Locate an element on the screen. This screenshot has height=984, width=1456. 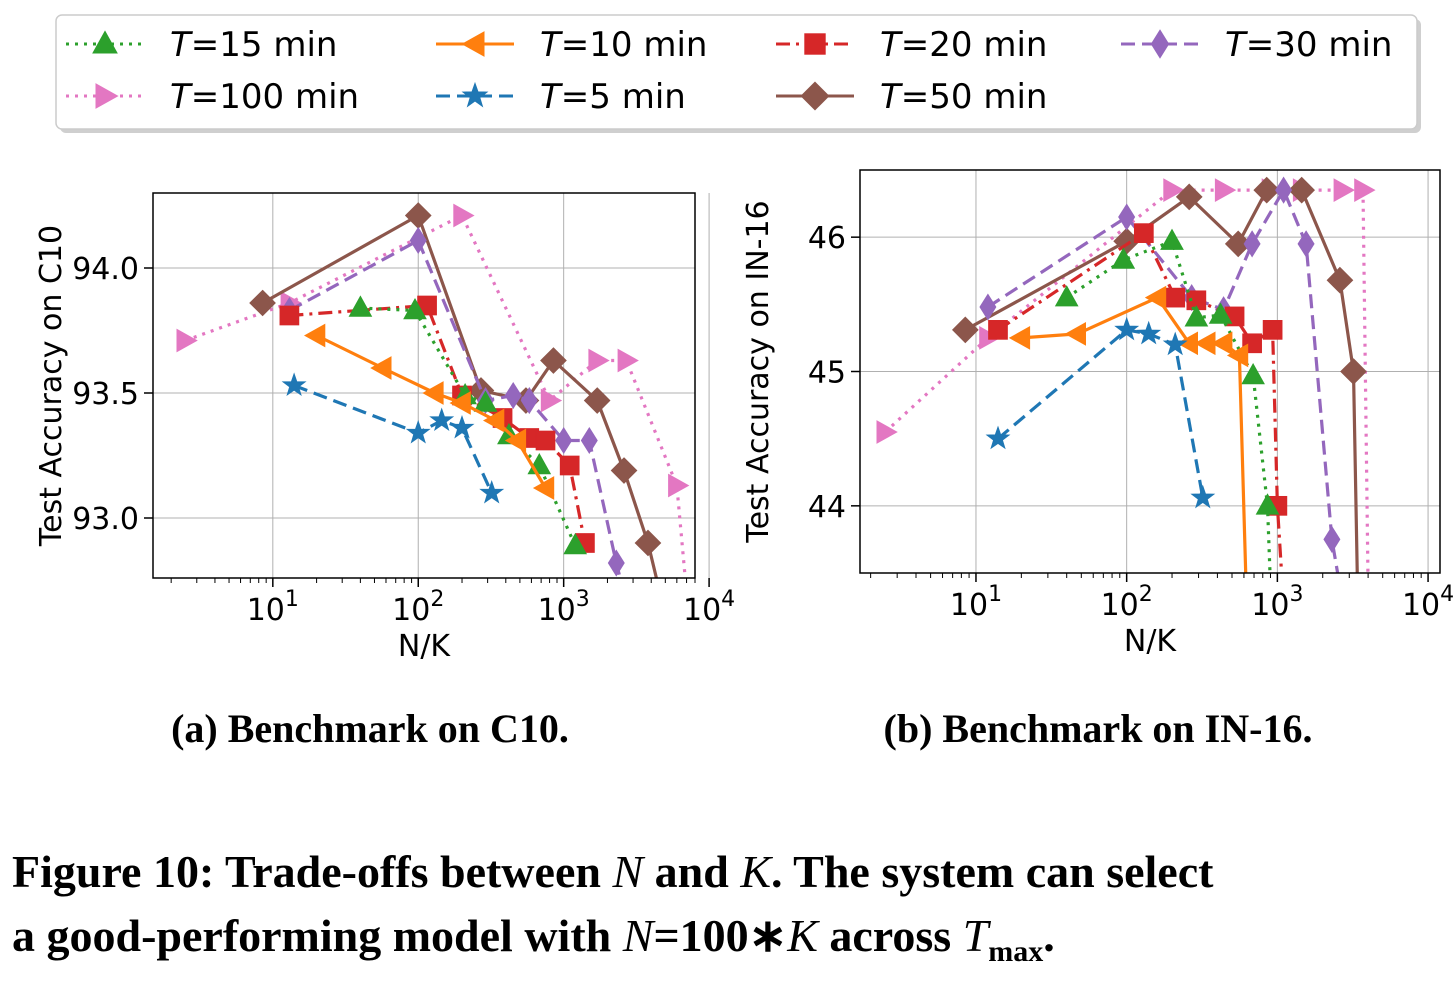
legend-box is located at coordinates (736, 72).